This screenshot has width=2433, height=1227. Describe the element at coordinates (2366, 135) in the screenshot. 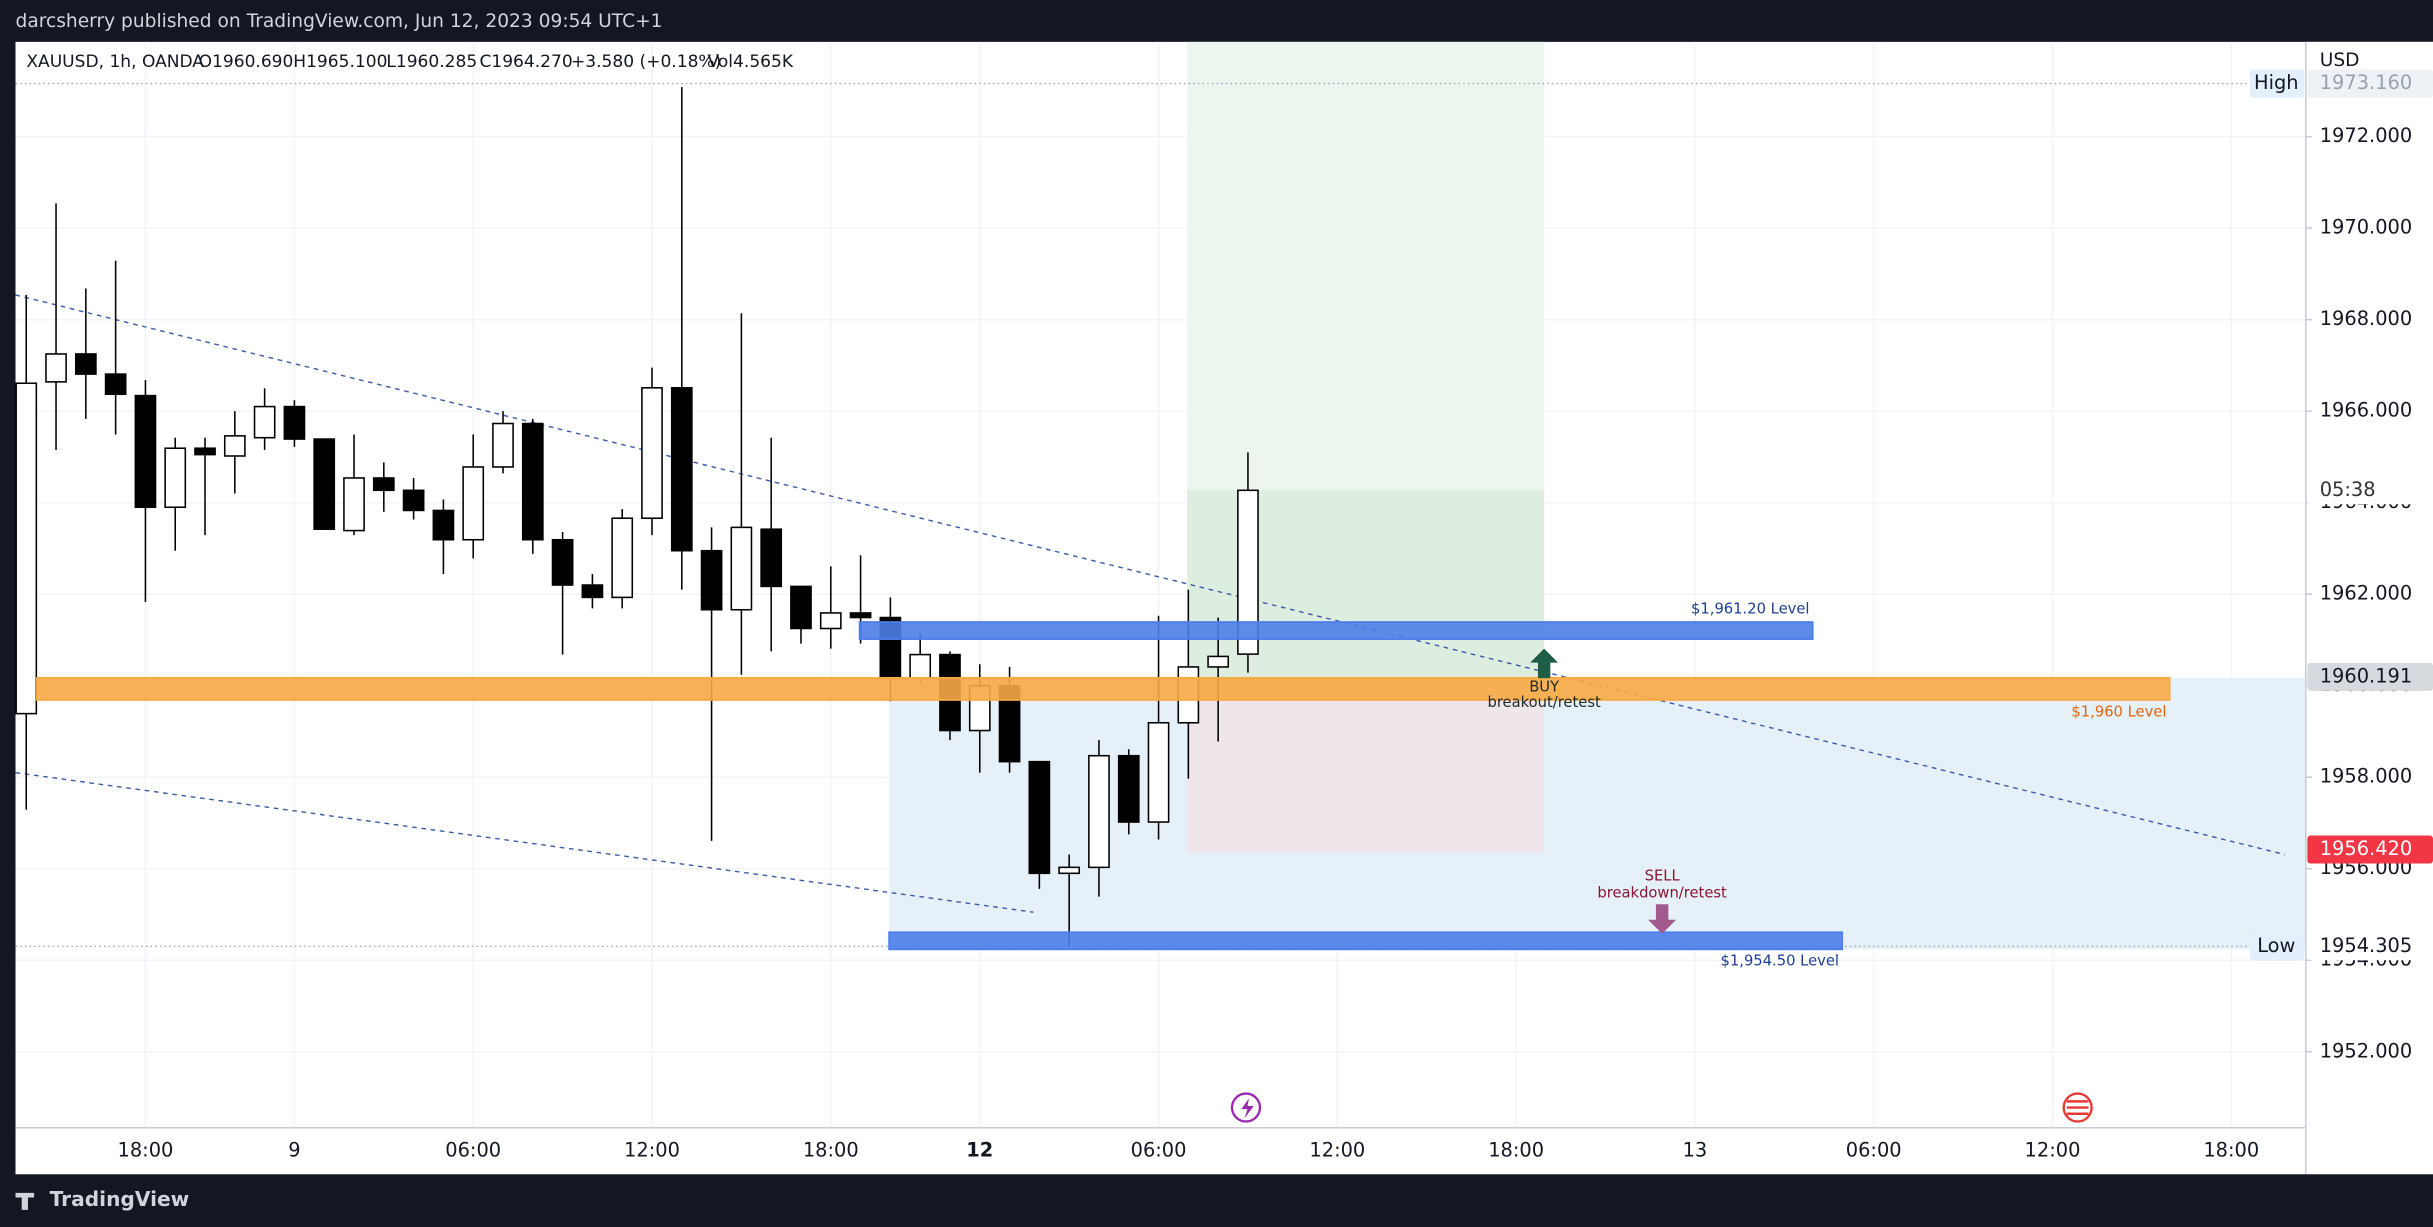

I see `y-tick-label: 1972.000` at that location.